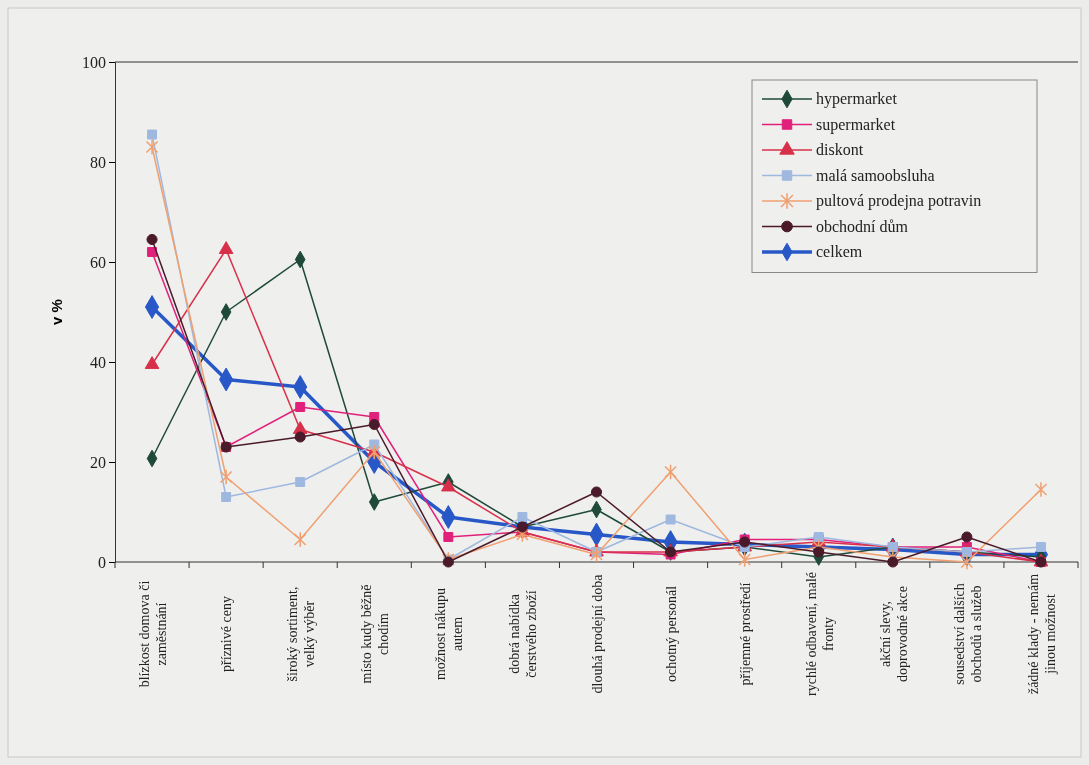 This screenshot has width=1089, height=765. I want to click on x-tick-label: sousedství dalších obchodů a služeb, so click(967, 634).